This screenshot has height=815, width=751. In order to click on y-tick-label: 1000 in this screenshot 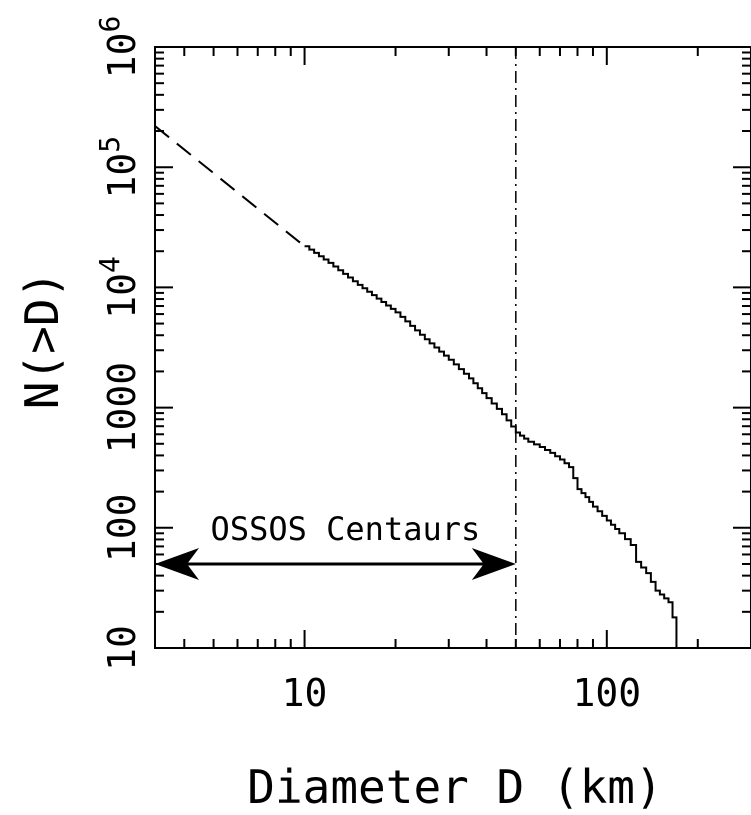, I will do `click(122, 408)`.